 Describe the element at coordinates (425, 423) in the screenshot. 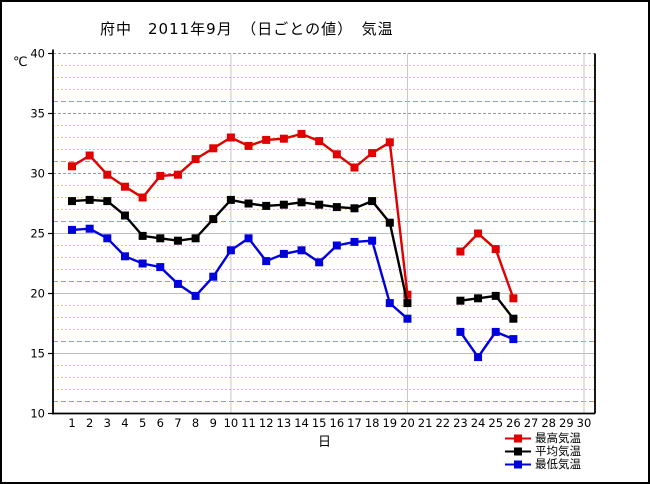

I see `x-tick-label: 21` at that location.